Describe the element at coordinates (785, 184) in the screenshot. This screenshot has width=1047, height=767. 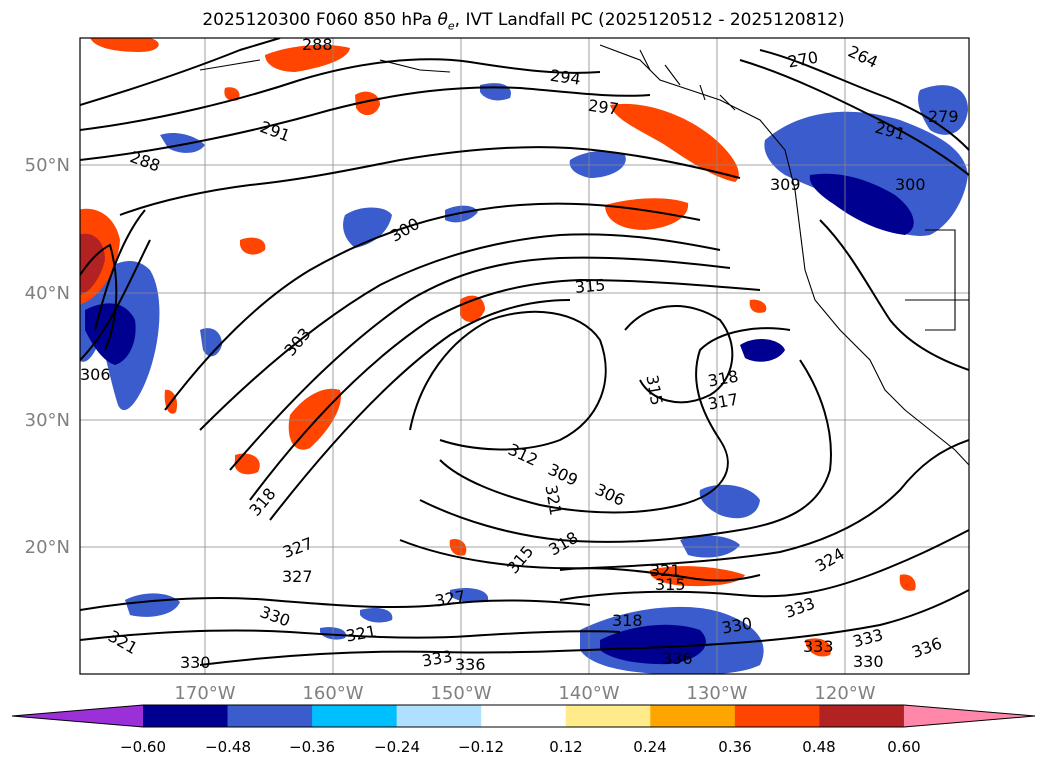
I see `contour-label: 309` at that location.